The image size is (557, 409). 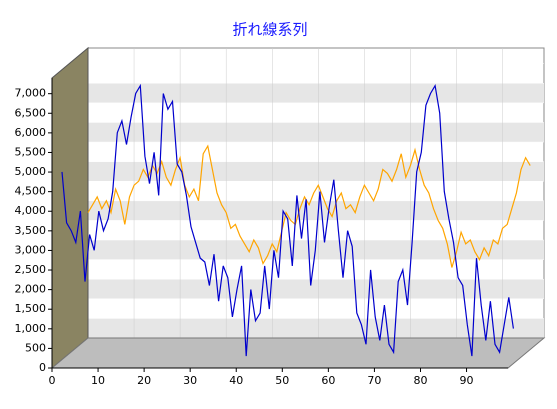 What do you see at coordinates (328, 380) in the screenshot?
I see `x-tick-label: 60` at bounding box center [328, 380].